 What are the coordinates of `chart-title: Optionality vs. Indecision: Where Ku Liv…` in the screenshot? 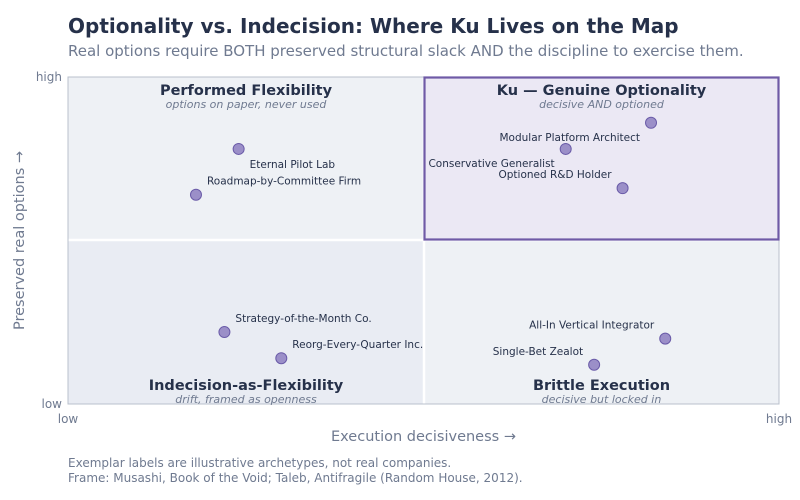 It's located at (373, 26).